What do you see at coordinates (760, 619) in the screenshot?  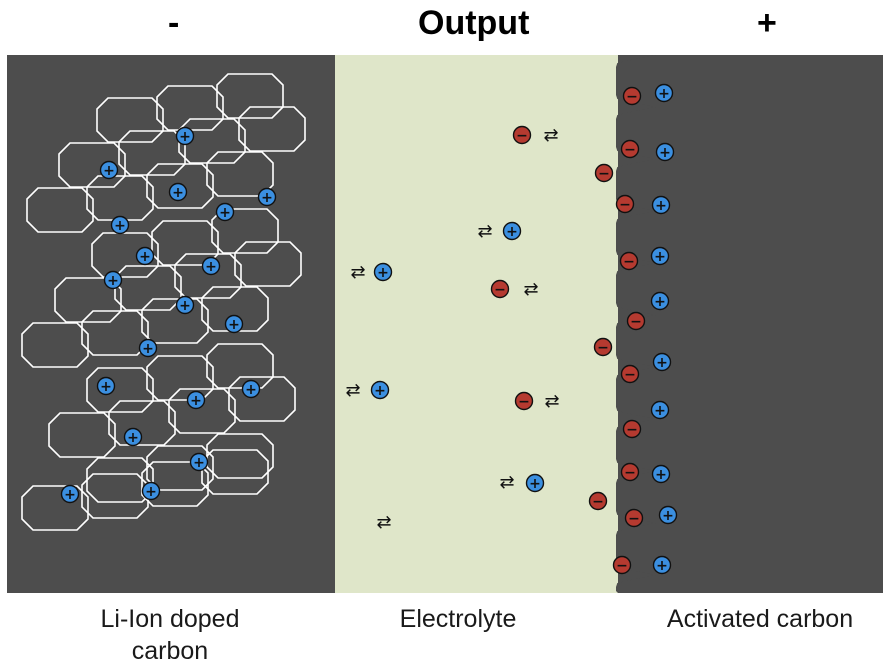 I see `activated-carbon-label: Activated carbon` at bounding box center [760, 619].